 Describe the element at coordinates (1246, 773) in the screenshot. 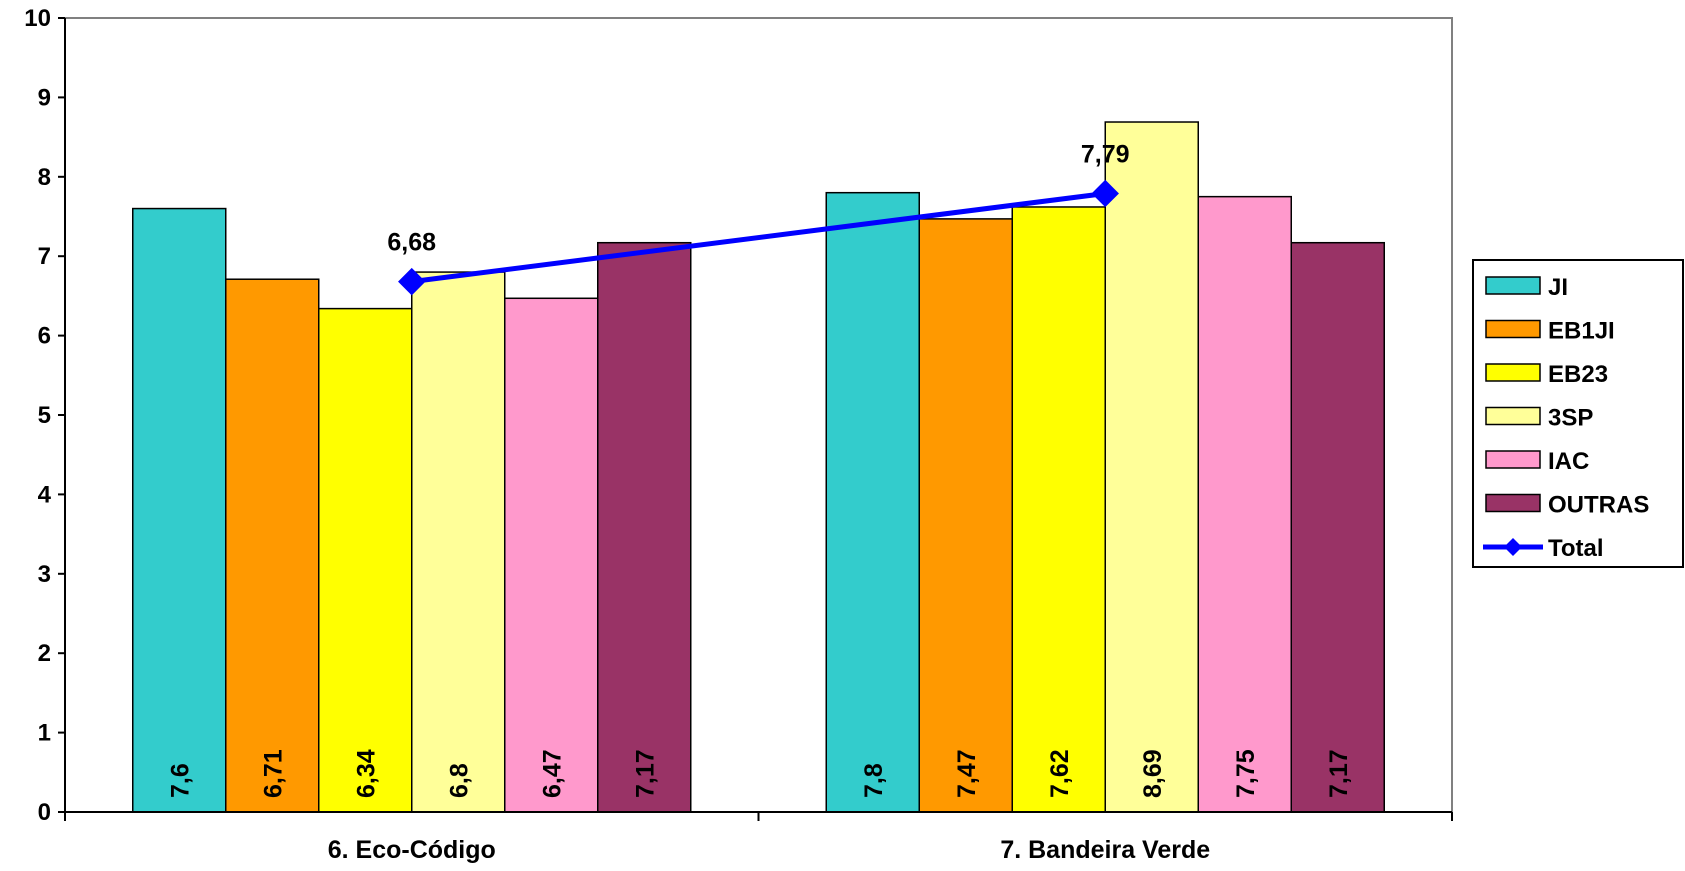

I see `bar-value-label: 7,75` at that location.